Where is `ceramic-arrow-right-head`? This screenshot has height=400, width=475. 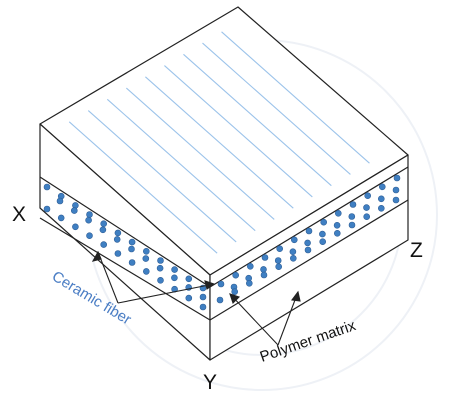 ceramic-arrow-right-head is located at coordinates (210, 285).